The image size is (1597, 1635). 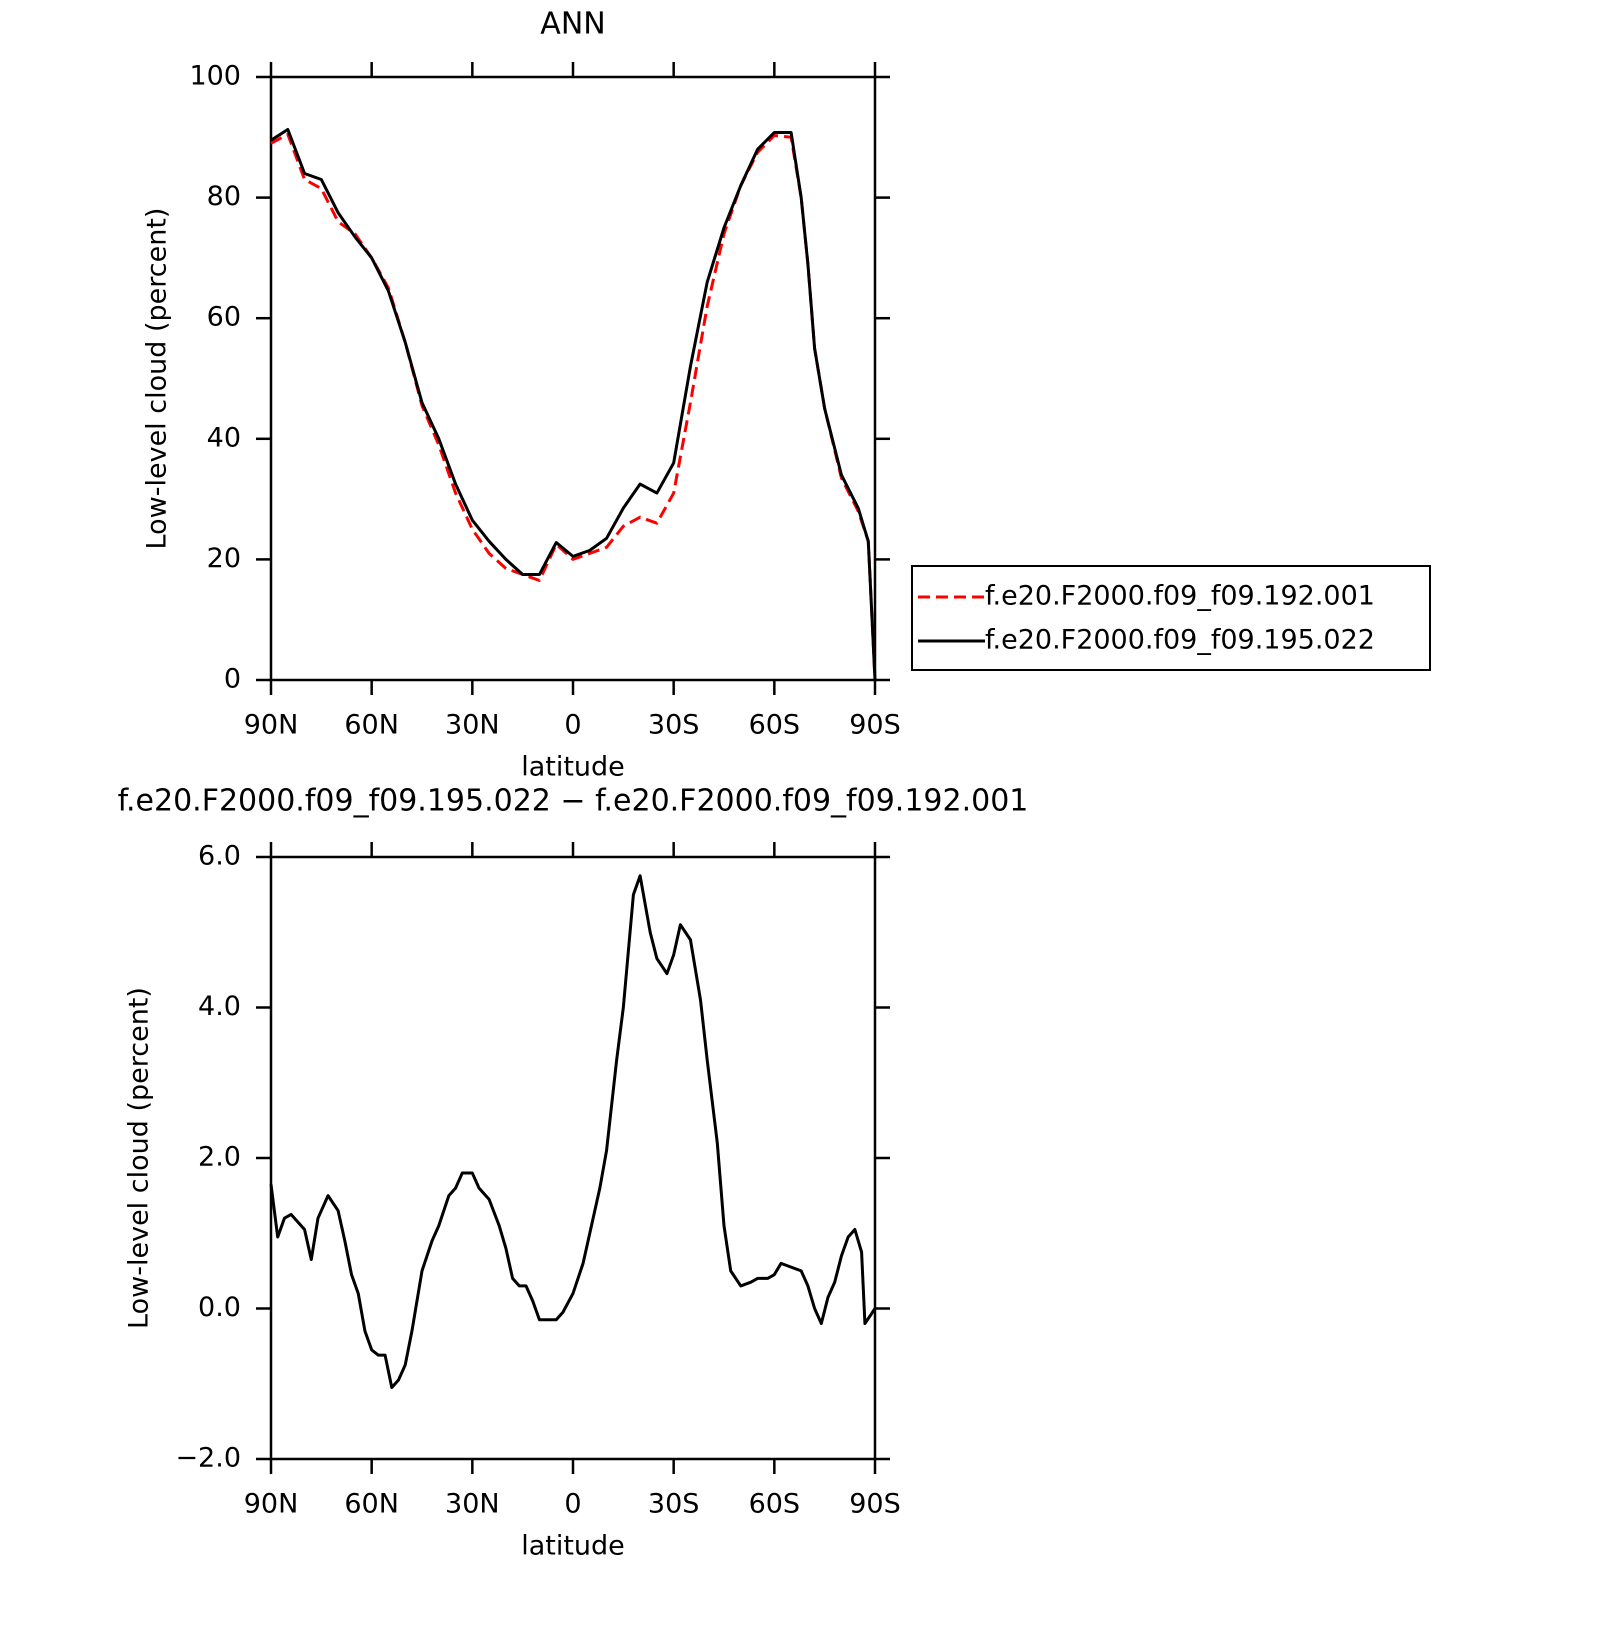 What do you see at coordinates (208, 1458) in the screenshot?
I see `y-tick-label: −2.0` at bounding box center [208, 1458].